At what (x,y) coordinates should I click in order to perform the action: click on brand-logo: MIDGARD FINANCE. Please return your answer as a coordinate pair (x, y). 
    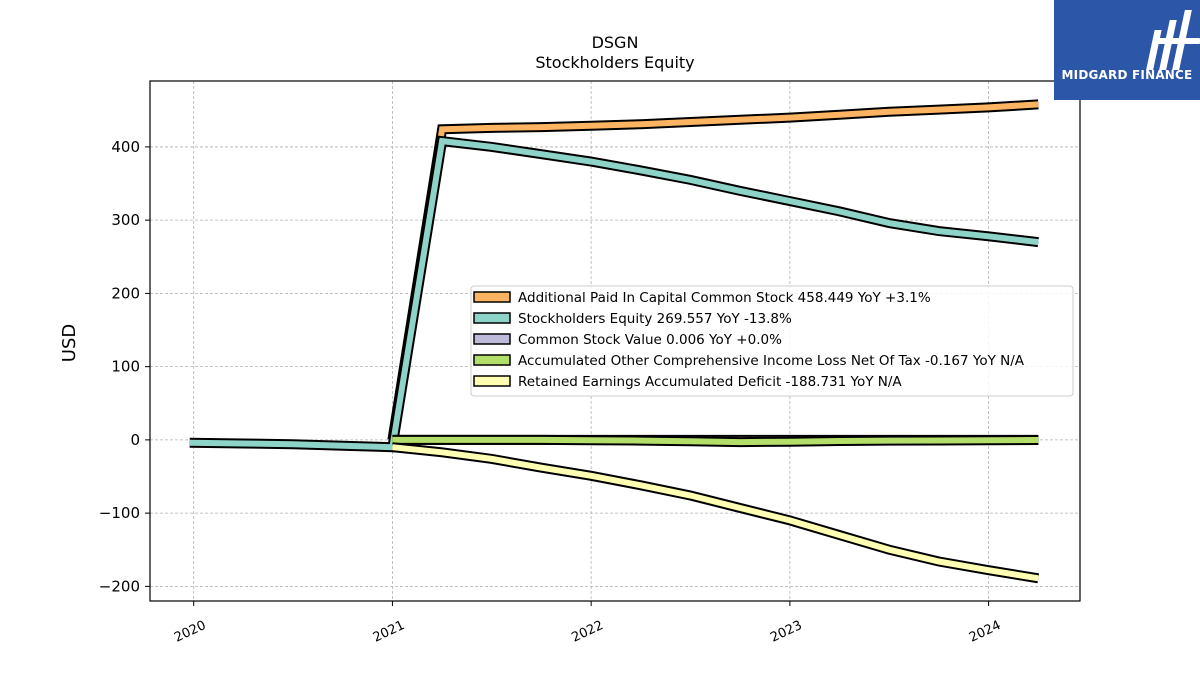
    Looking at the image, I should click on (1127, 50).